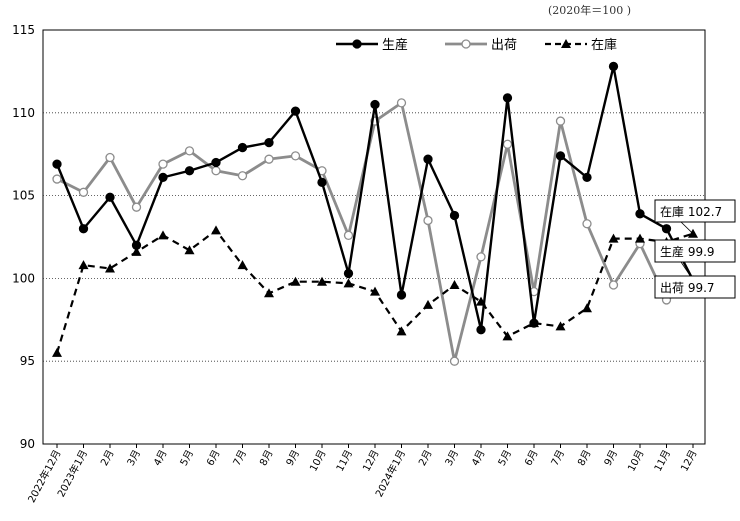 This screenshot has height=521, width=740. Describe the element at coordinates (23, 30) in the screenshot. I see `y-tick-label: 115` at that location.